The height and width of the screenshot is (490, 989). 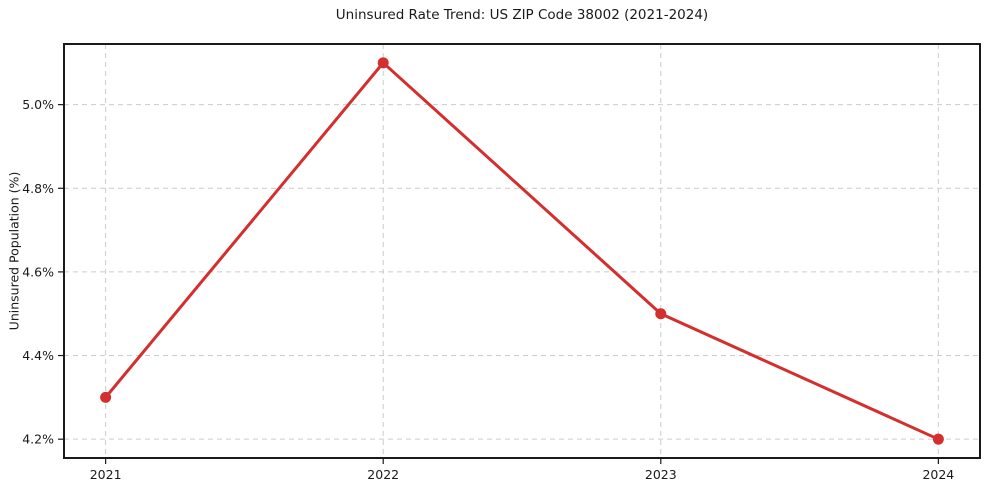 What do you see at coordinates (38, 104) in the screenshot?
I see `y-tick-label: 5.0%` at bounding box center [38, 104].